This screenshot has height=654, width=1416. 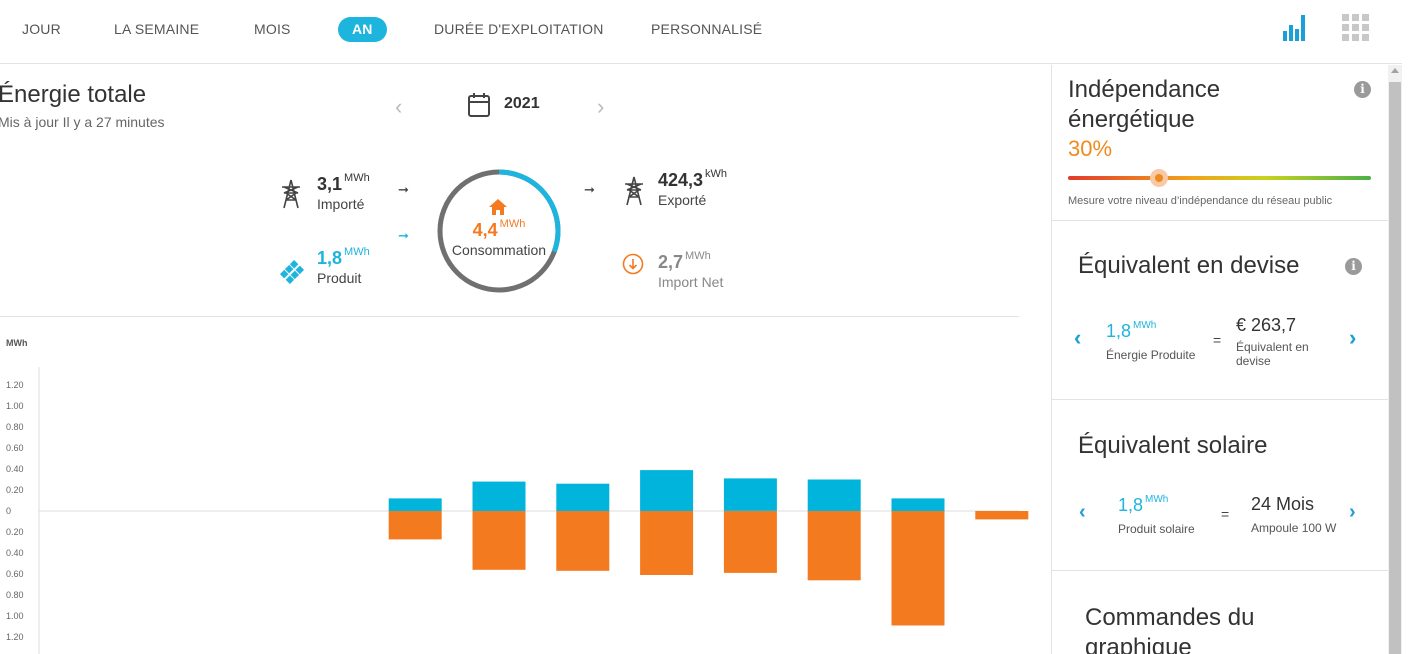 What do you see at coordinates (292, 272) in the screenshot?
I see `solar-panel-icon` at bounding box center [292, 272].